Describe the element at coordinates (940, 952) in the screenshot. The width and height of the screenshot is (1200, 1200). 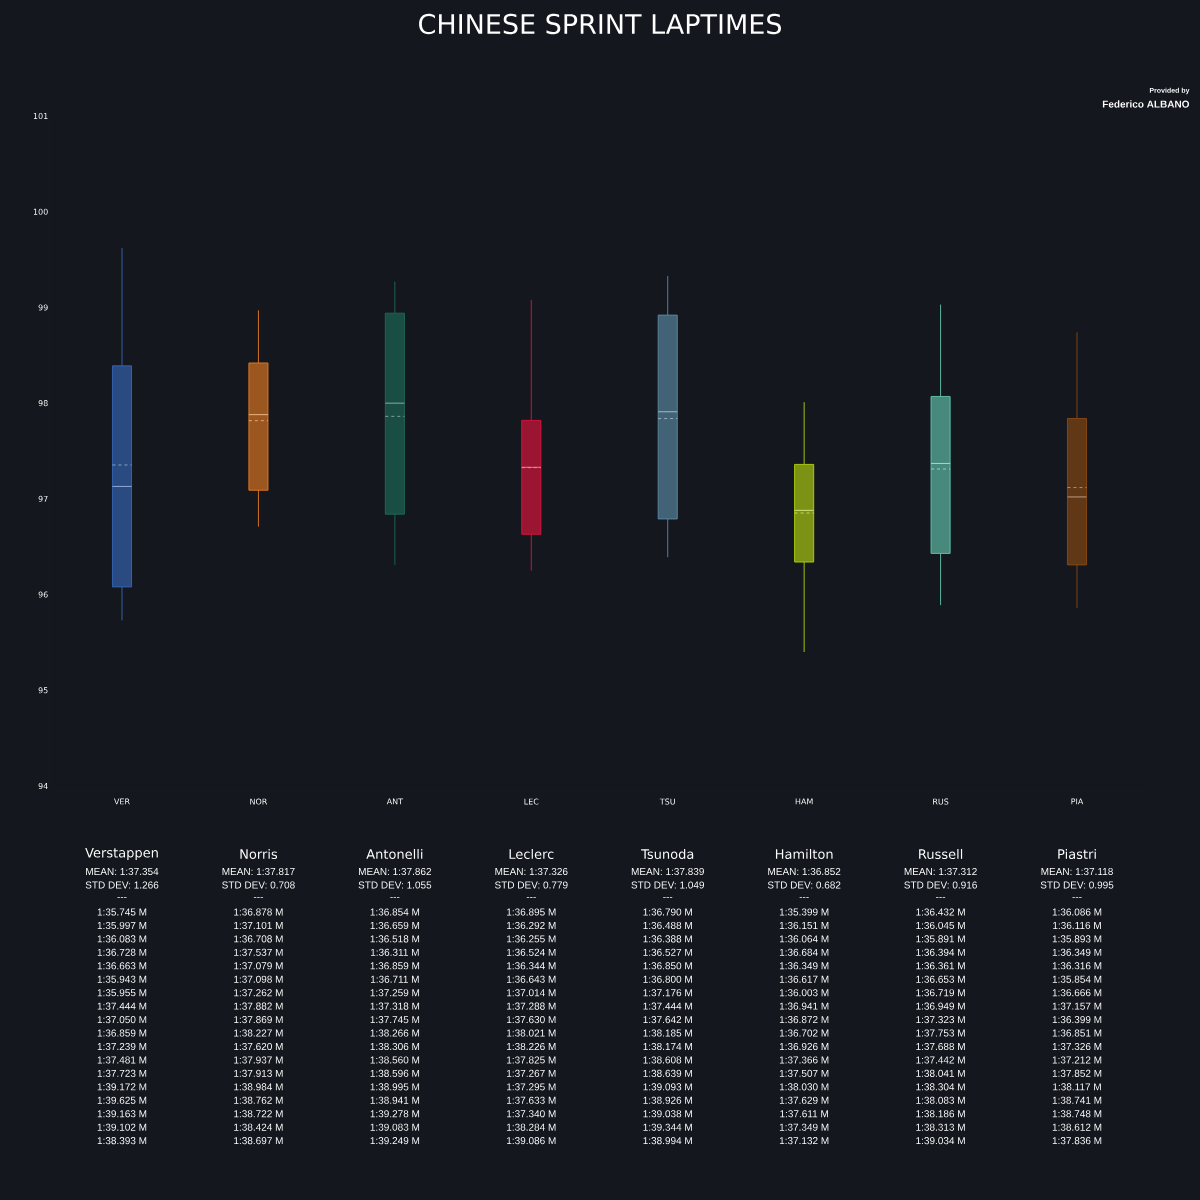
I see `text: 1:36.394 M` at that location.